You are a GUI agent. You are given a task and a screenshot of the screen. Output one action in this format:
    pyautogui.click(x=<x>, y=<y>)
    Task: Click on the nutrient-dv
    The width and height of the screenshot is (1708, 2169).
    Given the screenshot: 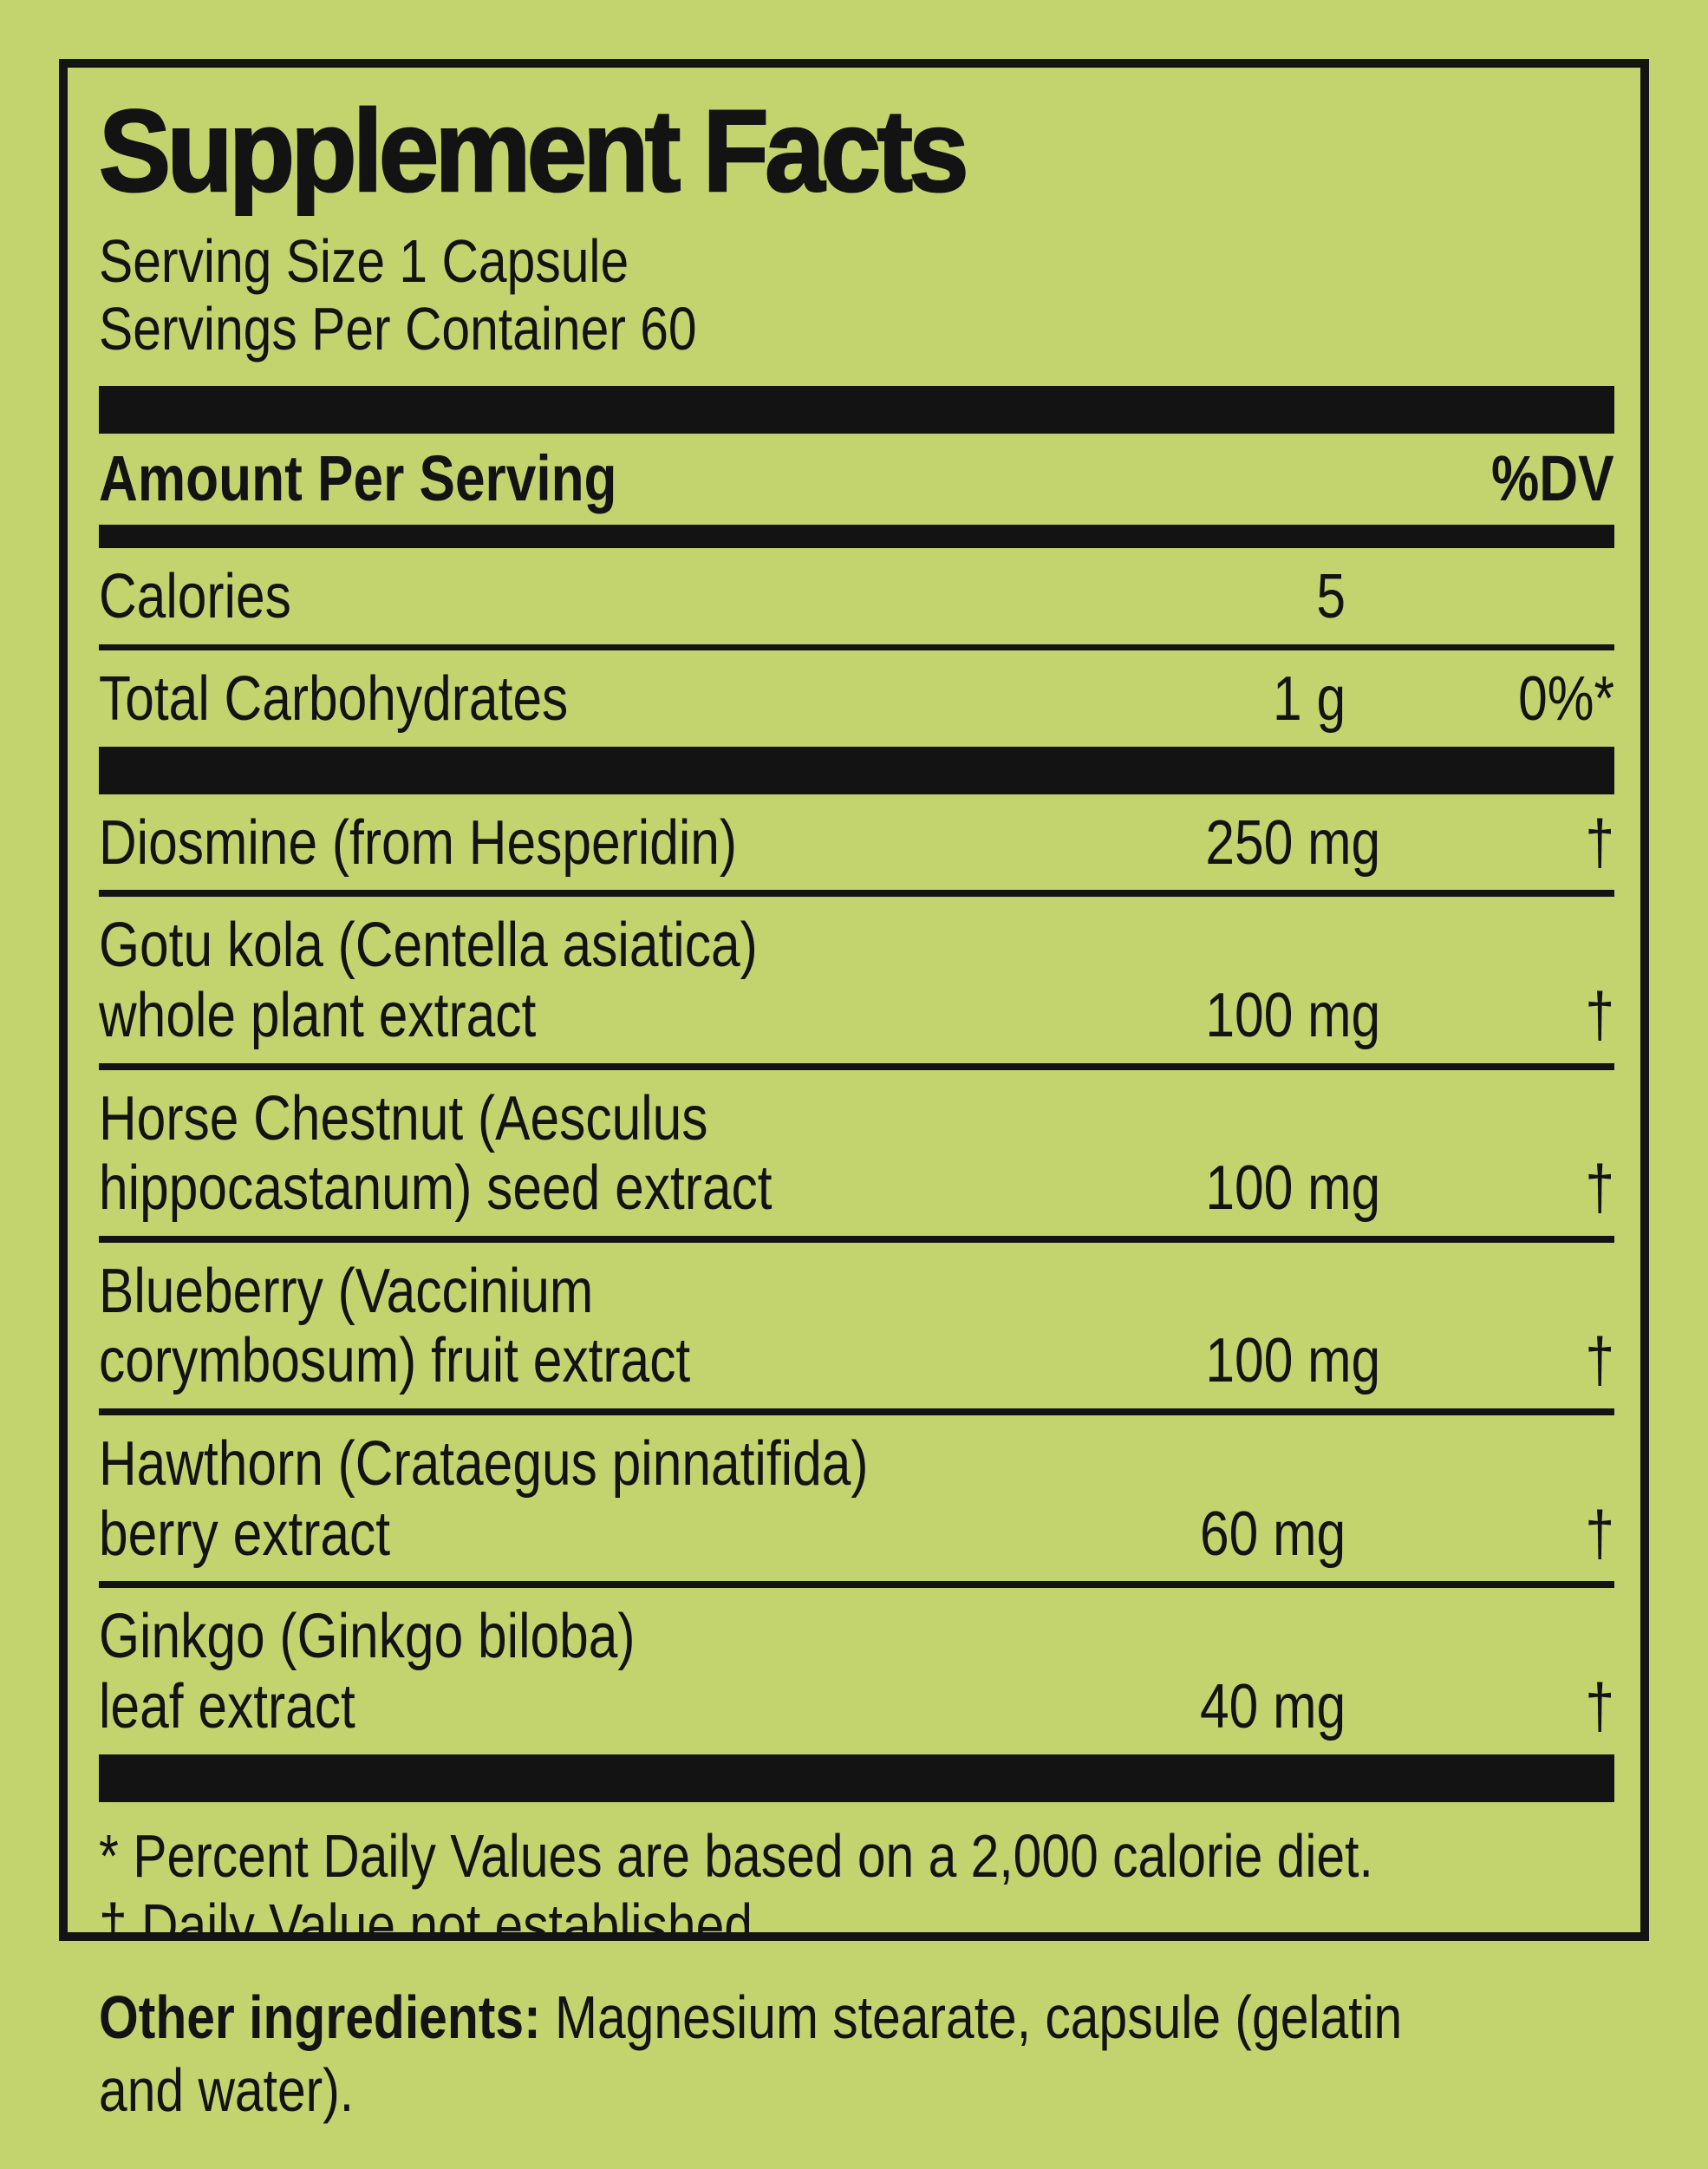 What is the action you would take?
    pyautogui.click(x=1480, y=597)
    